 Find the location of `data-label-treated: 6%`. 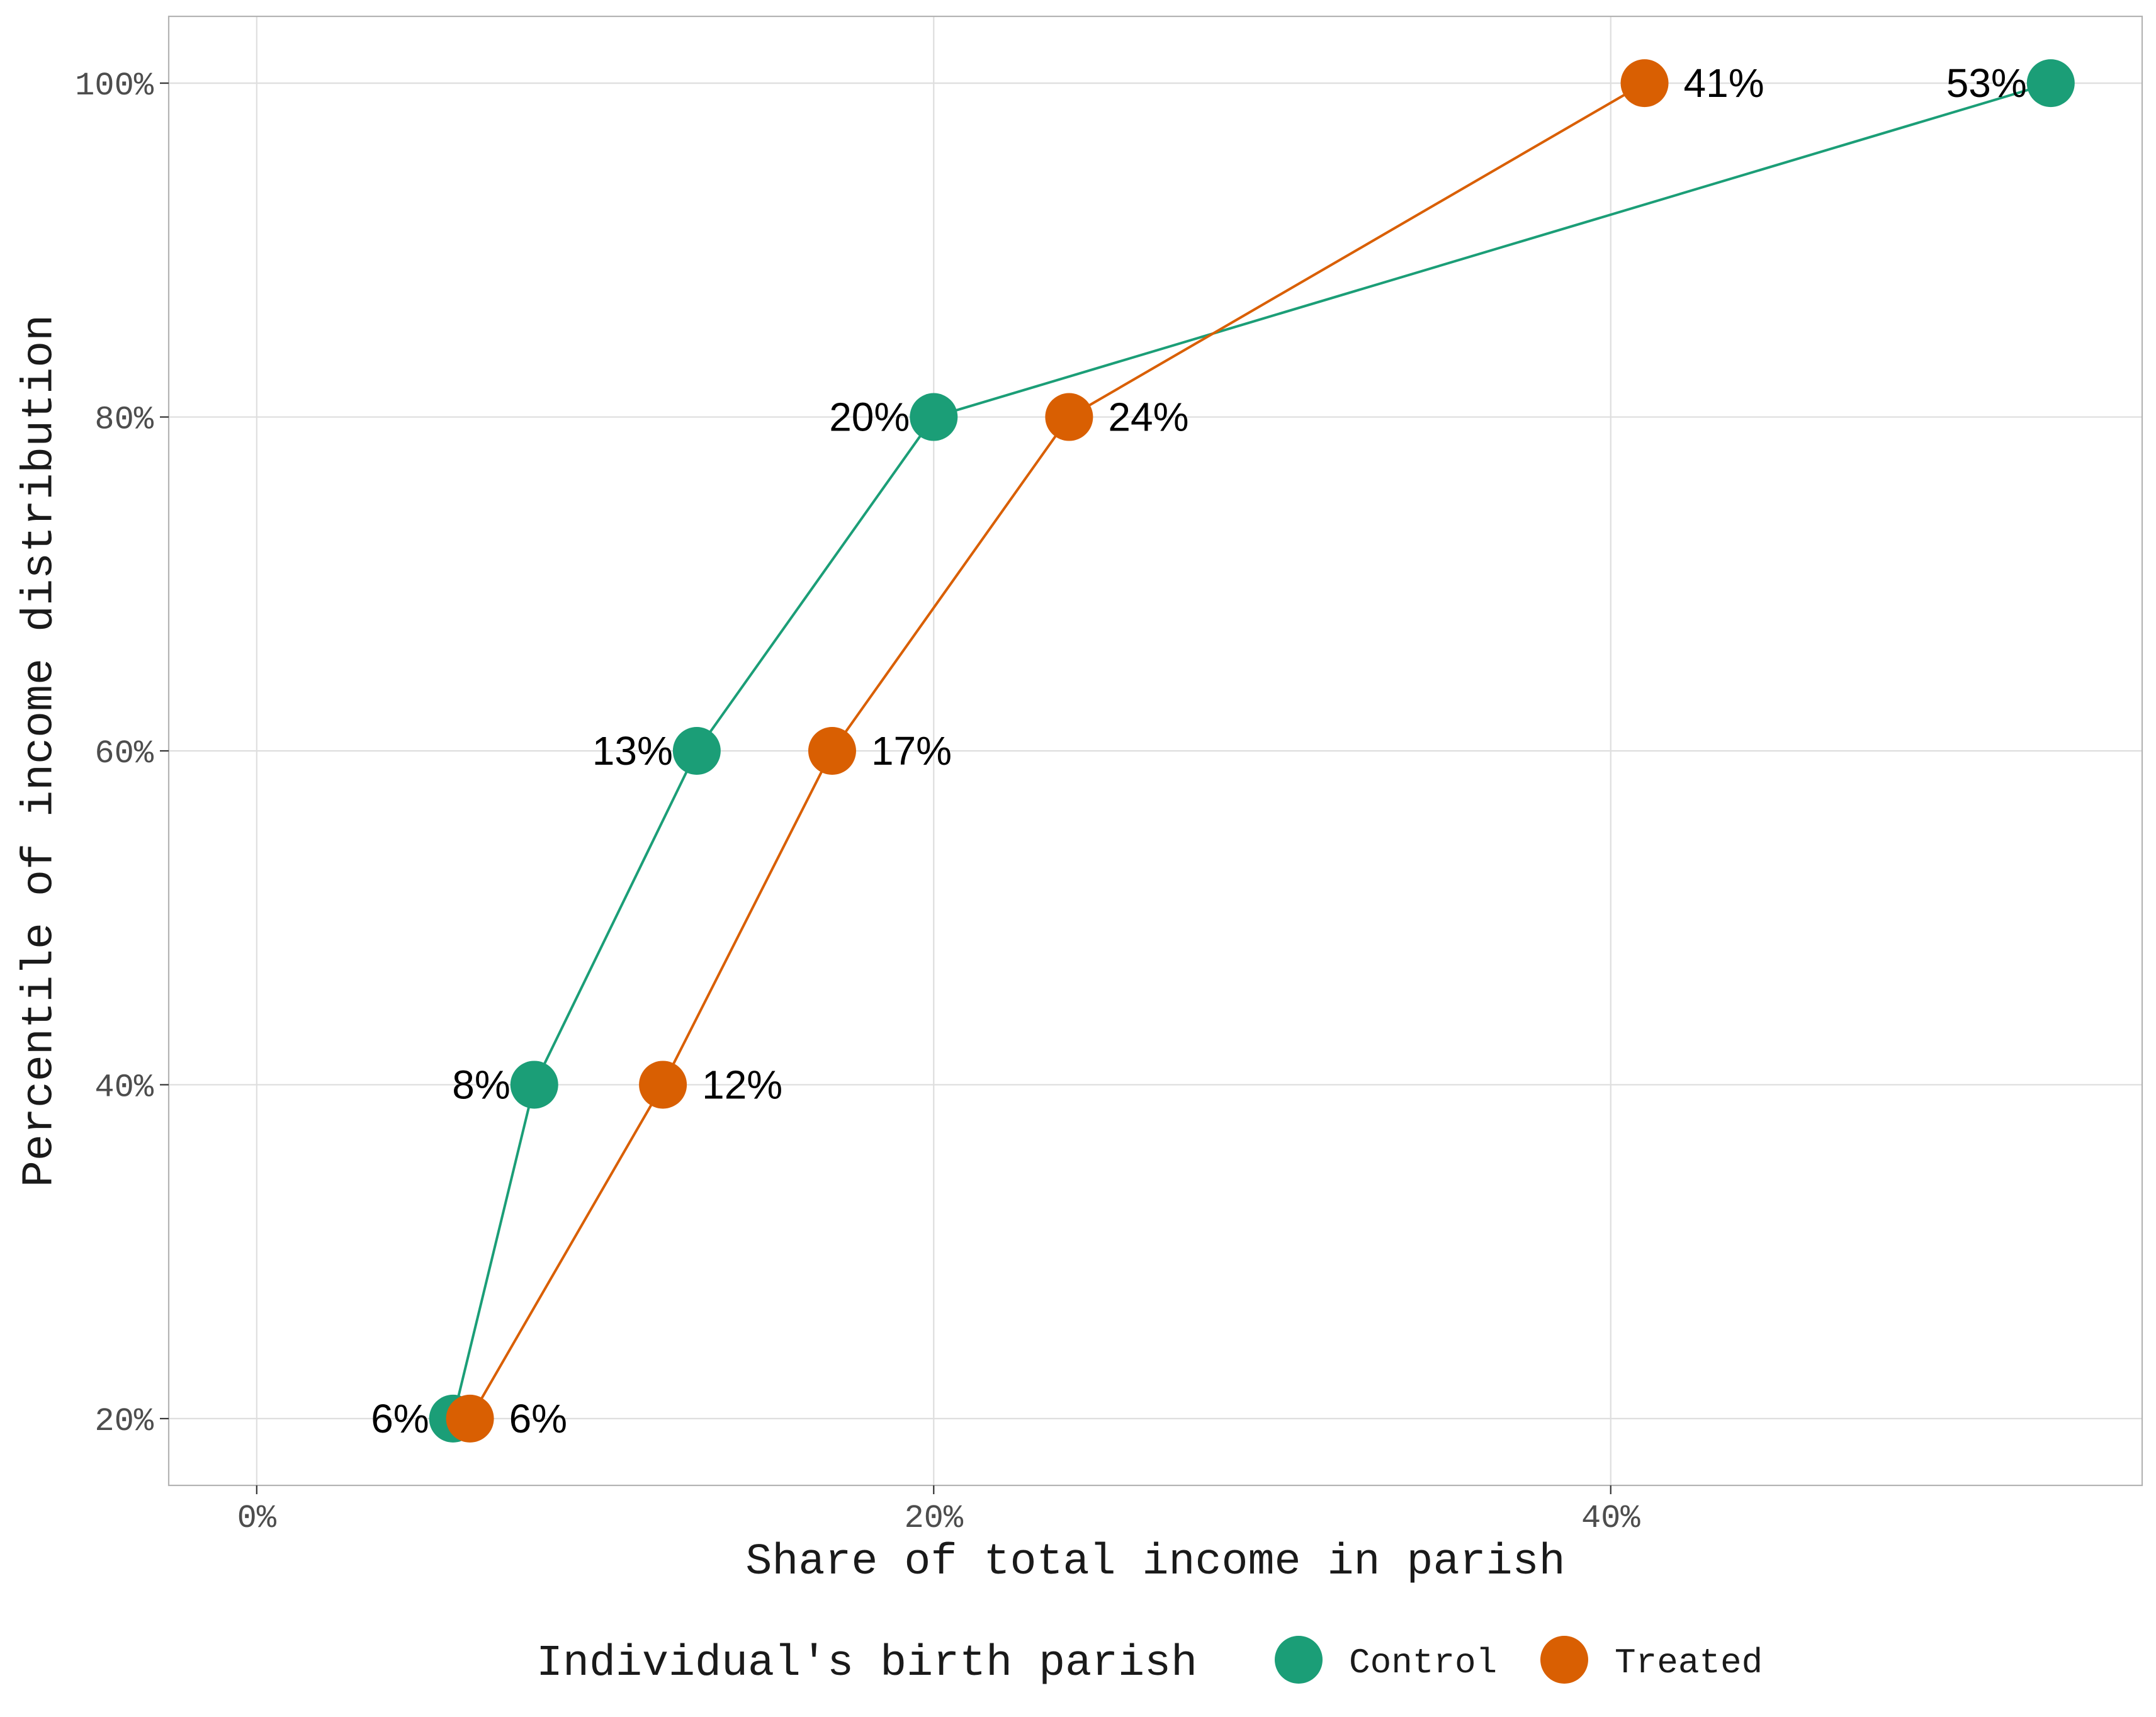

data-label-treated: 6% is located at coordinates (538, 1418).